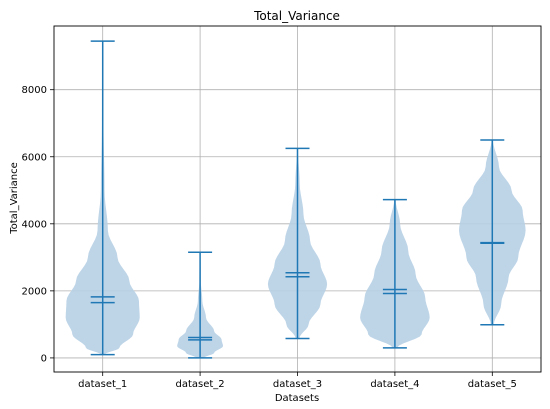  I want to click on chart-title: Total_Variance, so click(296, 16).